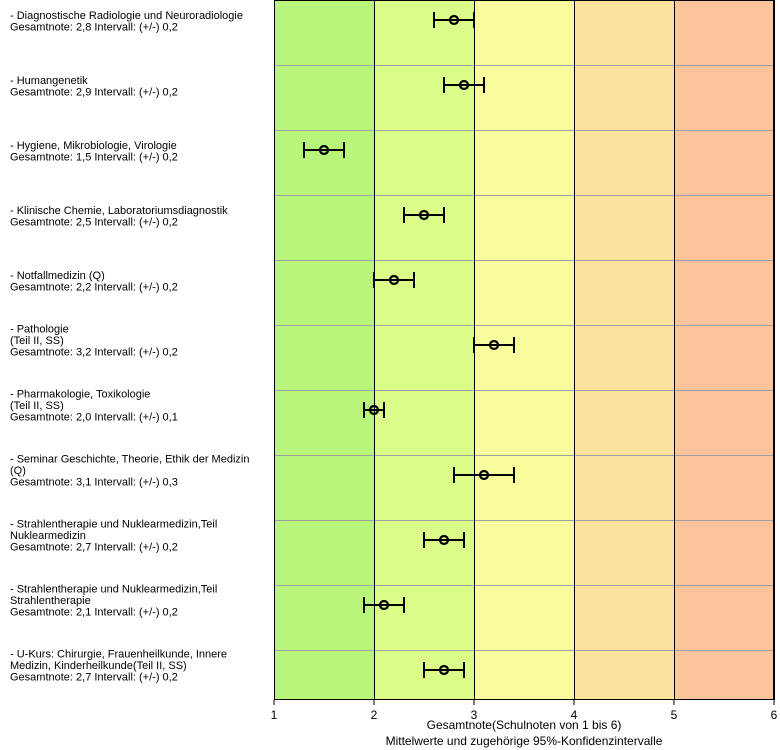  Describe the element at coordinates (274, 715) in the screenshot. I see `x-tick-label: 1` at that location.